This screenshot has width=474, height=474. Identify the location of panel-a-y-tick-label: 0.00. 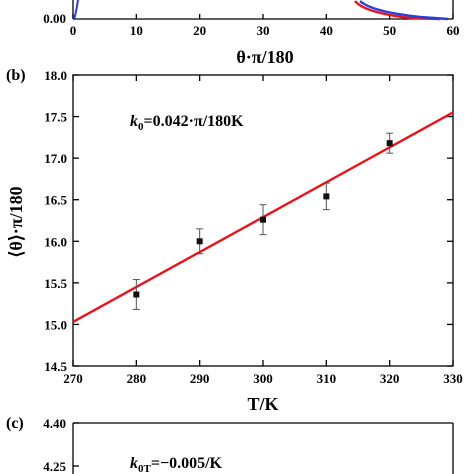
(54, 18).